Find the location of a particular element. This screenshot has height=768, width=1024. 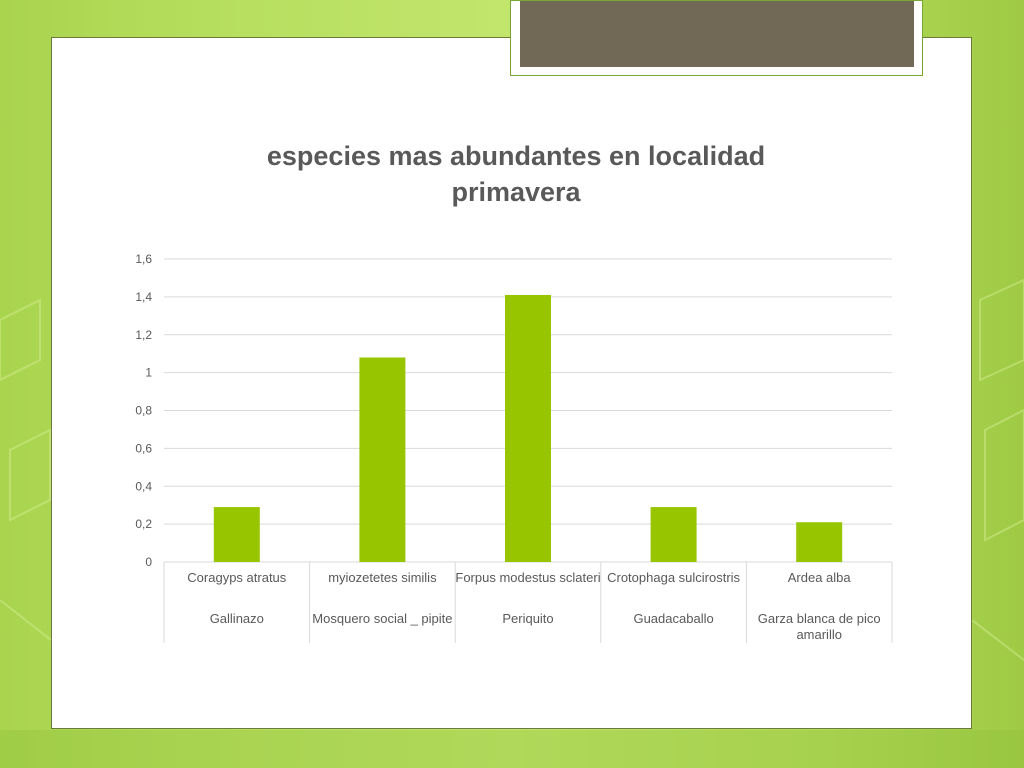

slide-title-frame is located at coordinates (716, 38).